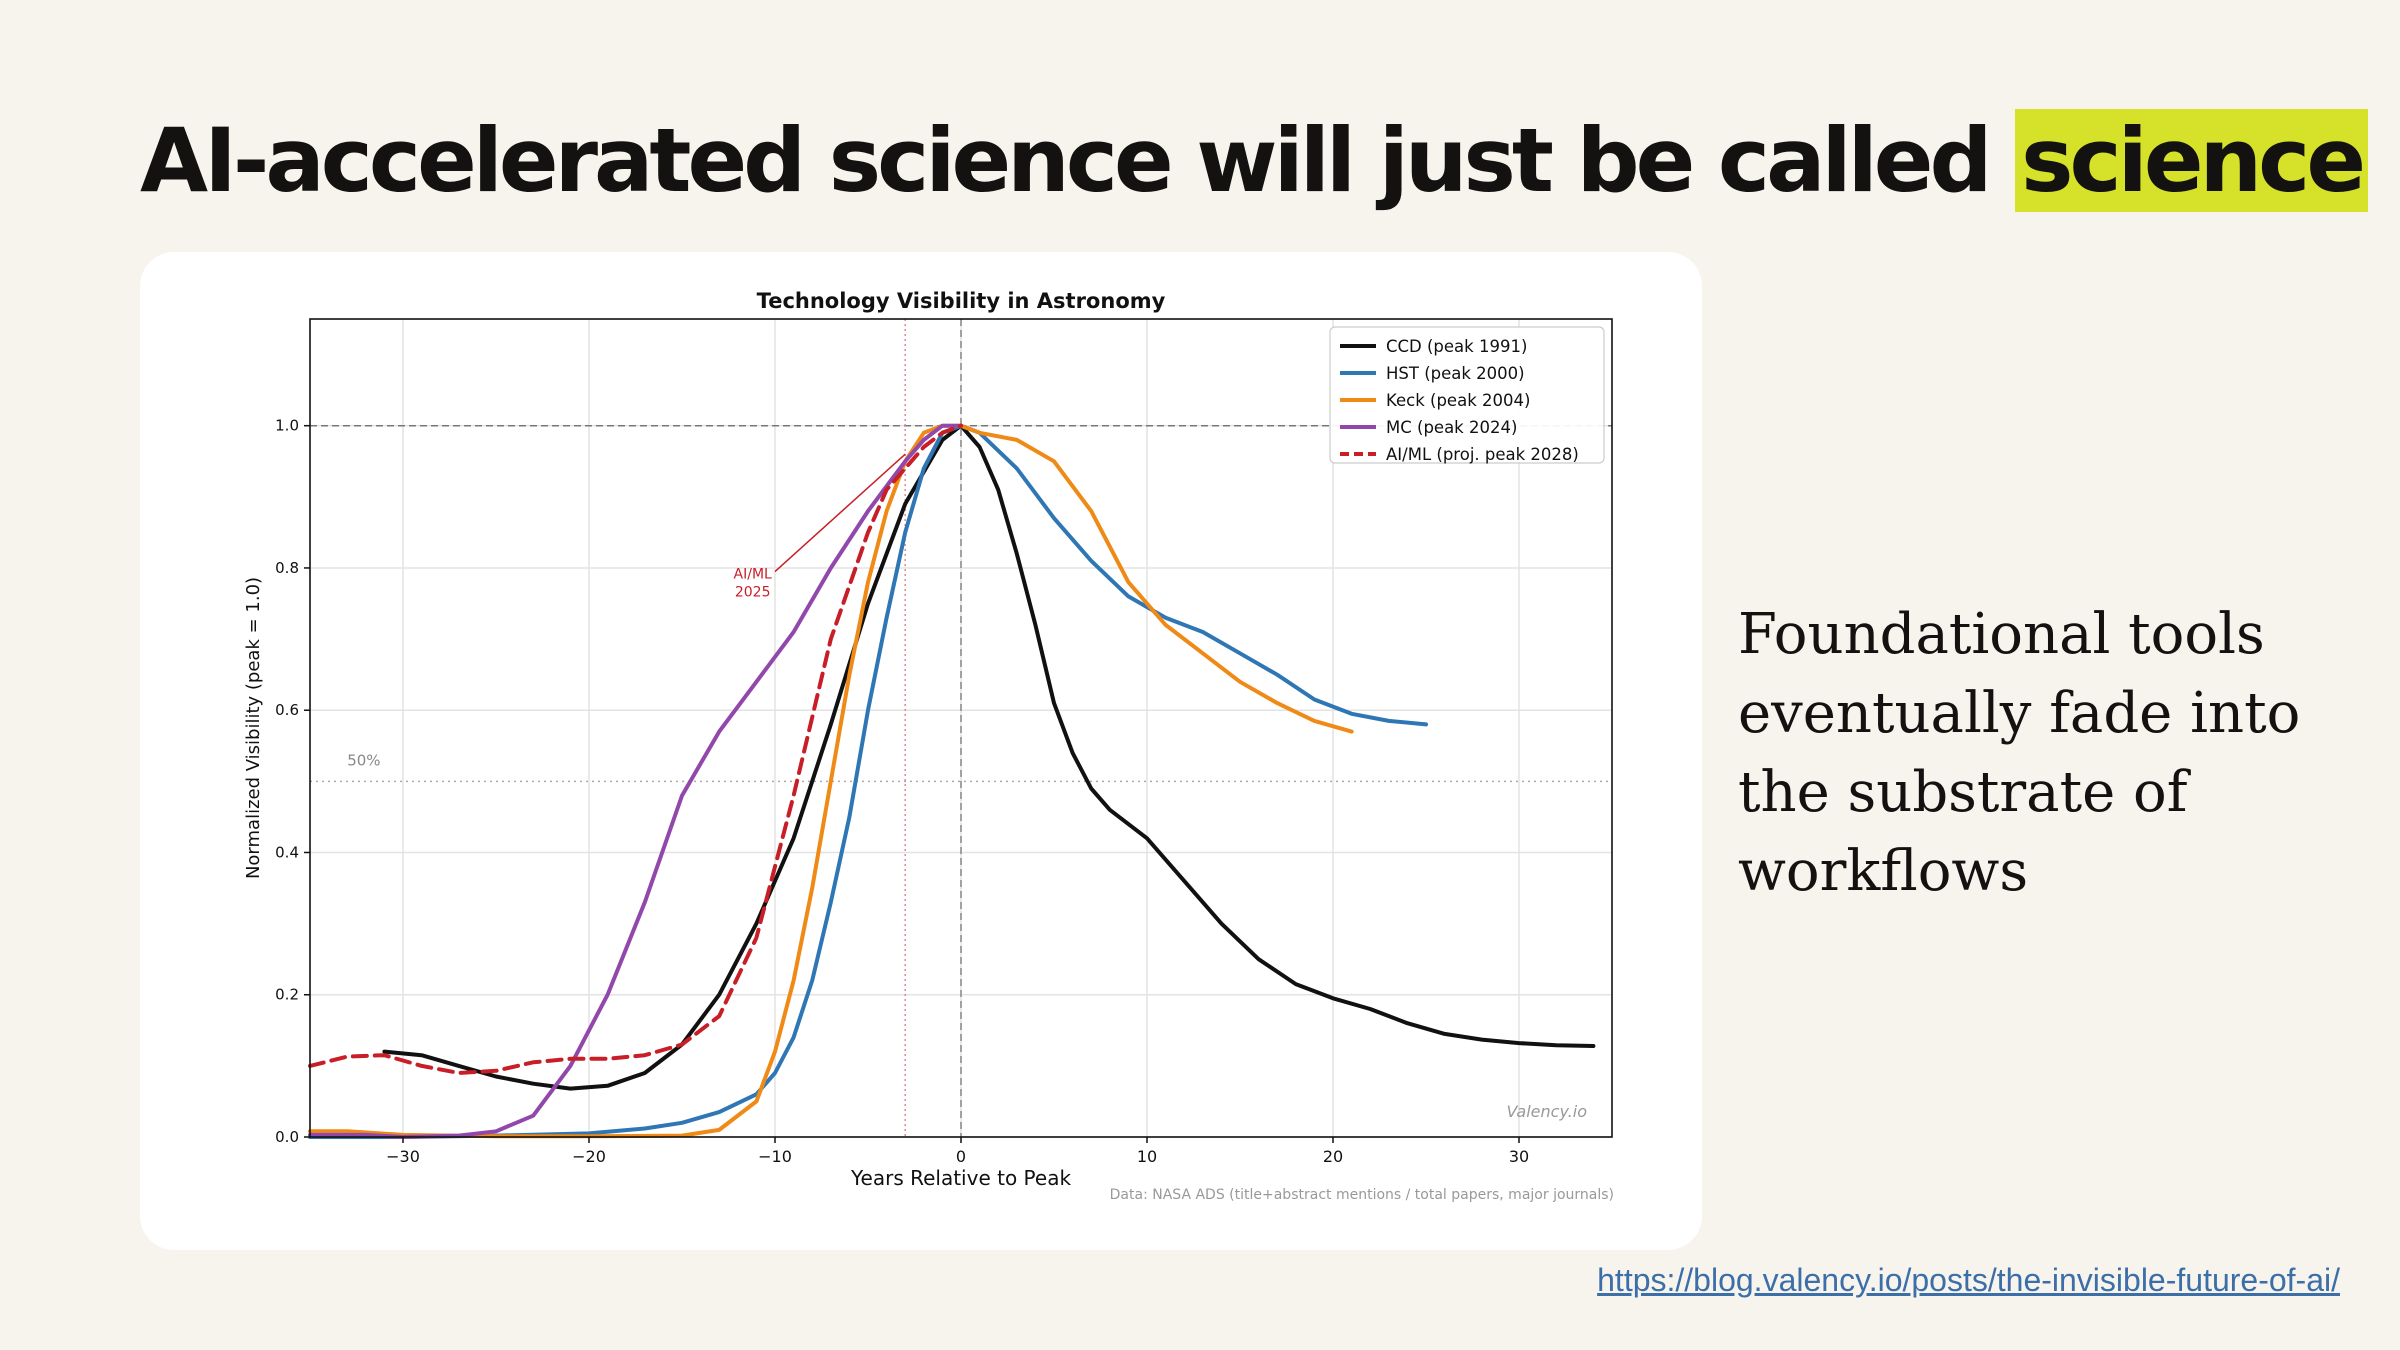 The height and width of the screenshot is (1350, 2400). Describe the element at coordinates (287, 852) in the screenshot. I see `y-tick-label: 0.4` at that location.